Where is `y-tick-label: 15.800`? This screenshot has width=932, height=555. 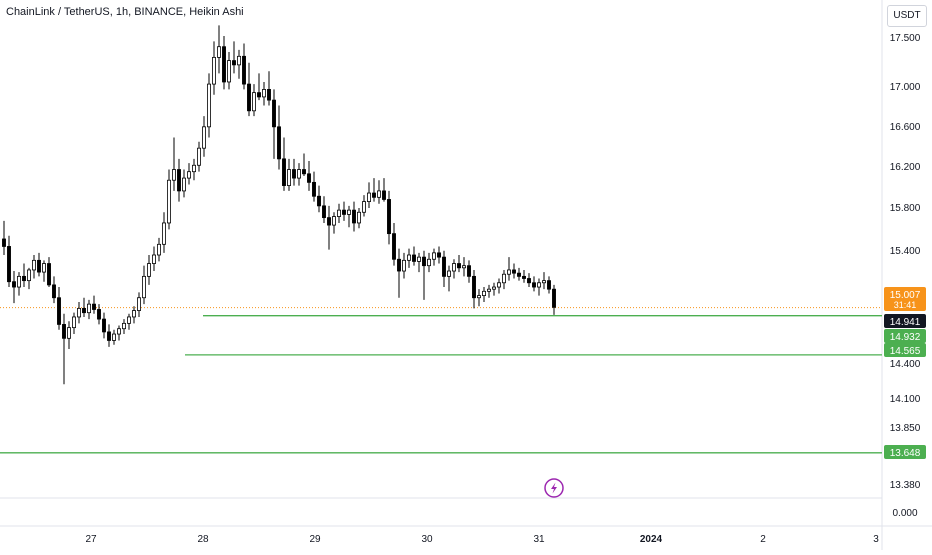 y-tick-label: 15.800 is located at coordinates (905, 208).